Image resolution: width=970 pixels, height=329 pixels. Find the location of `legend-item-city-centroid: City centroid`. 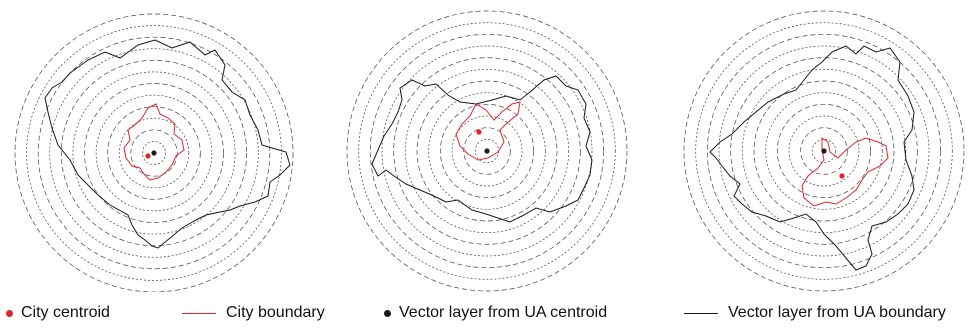

legend-item-city-centroid: City centroid is located at coordinates (58, 313).